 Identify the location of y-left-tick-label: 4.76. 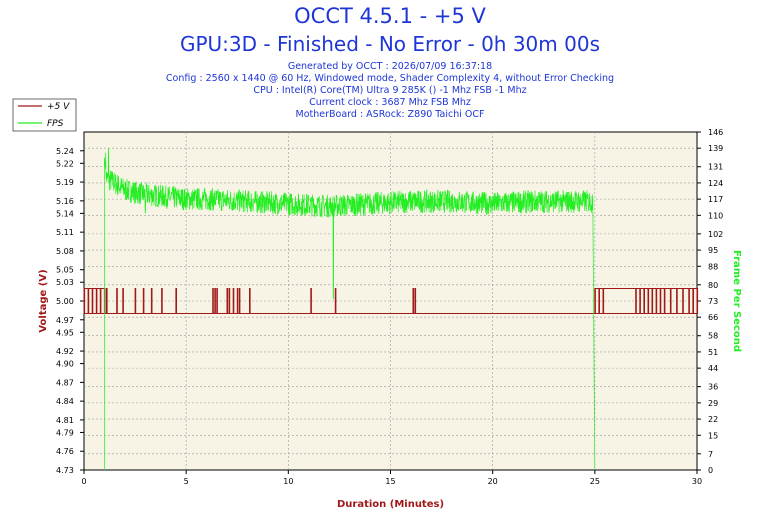
(65, 451).